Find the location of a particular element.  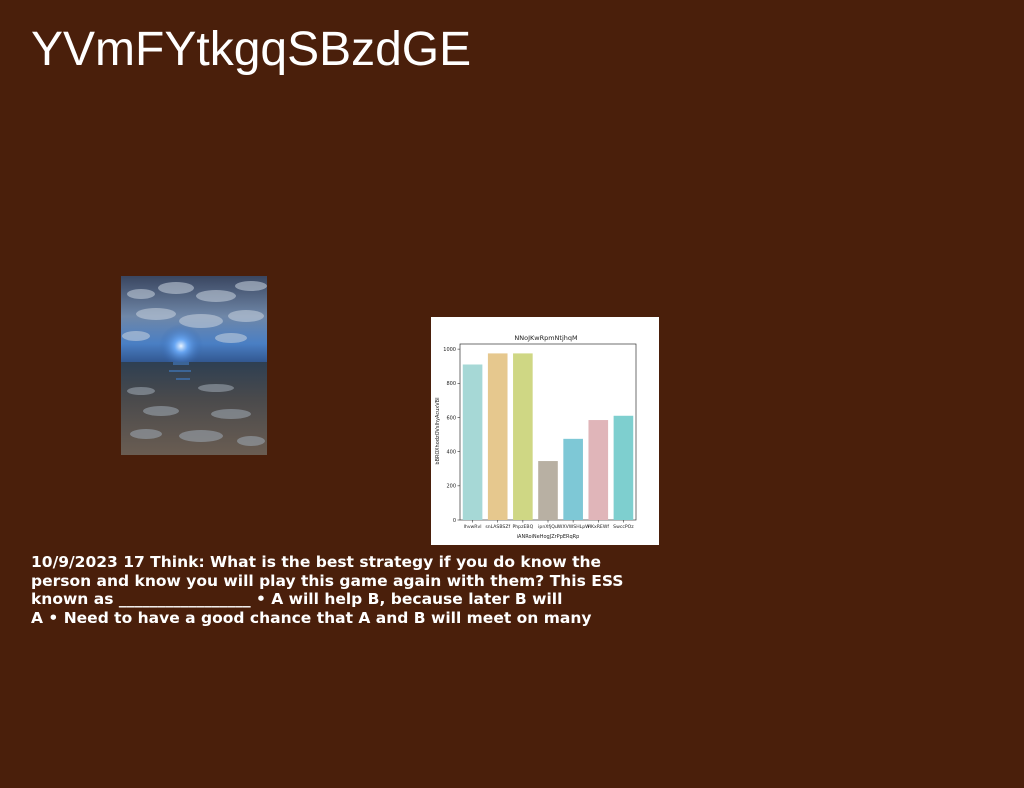

x-tick-label: IWXVWSHLpW is located at coordinates (574, 527).